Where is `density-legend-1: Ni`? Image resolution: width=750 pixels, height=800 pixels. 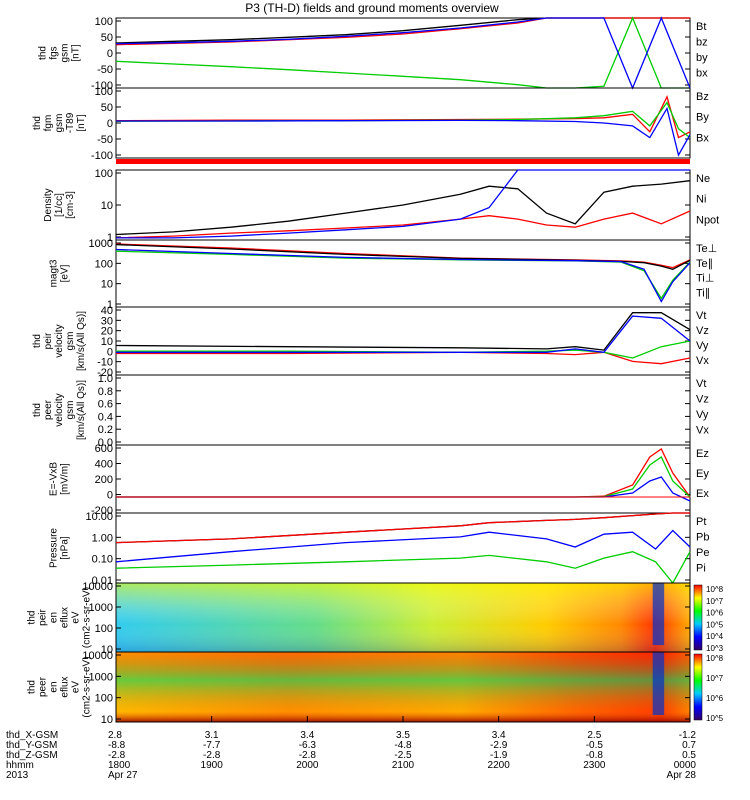 density-legend-1: Ni is located at coordinates (701, 200).